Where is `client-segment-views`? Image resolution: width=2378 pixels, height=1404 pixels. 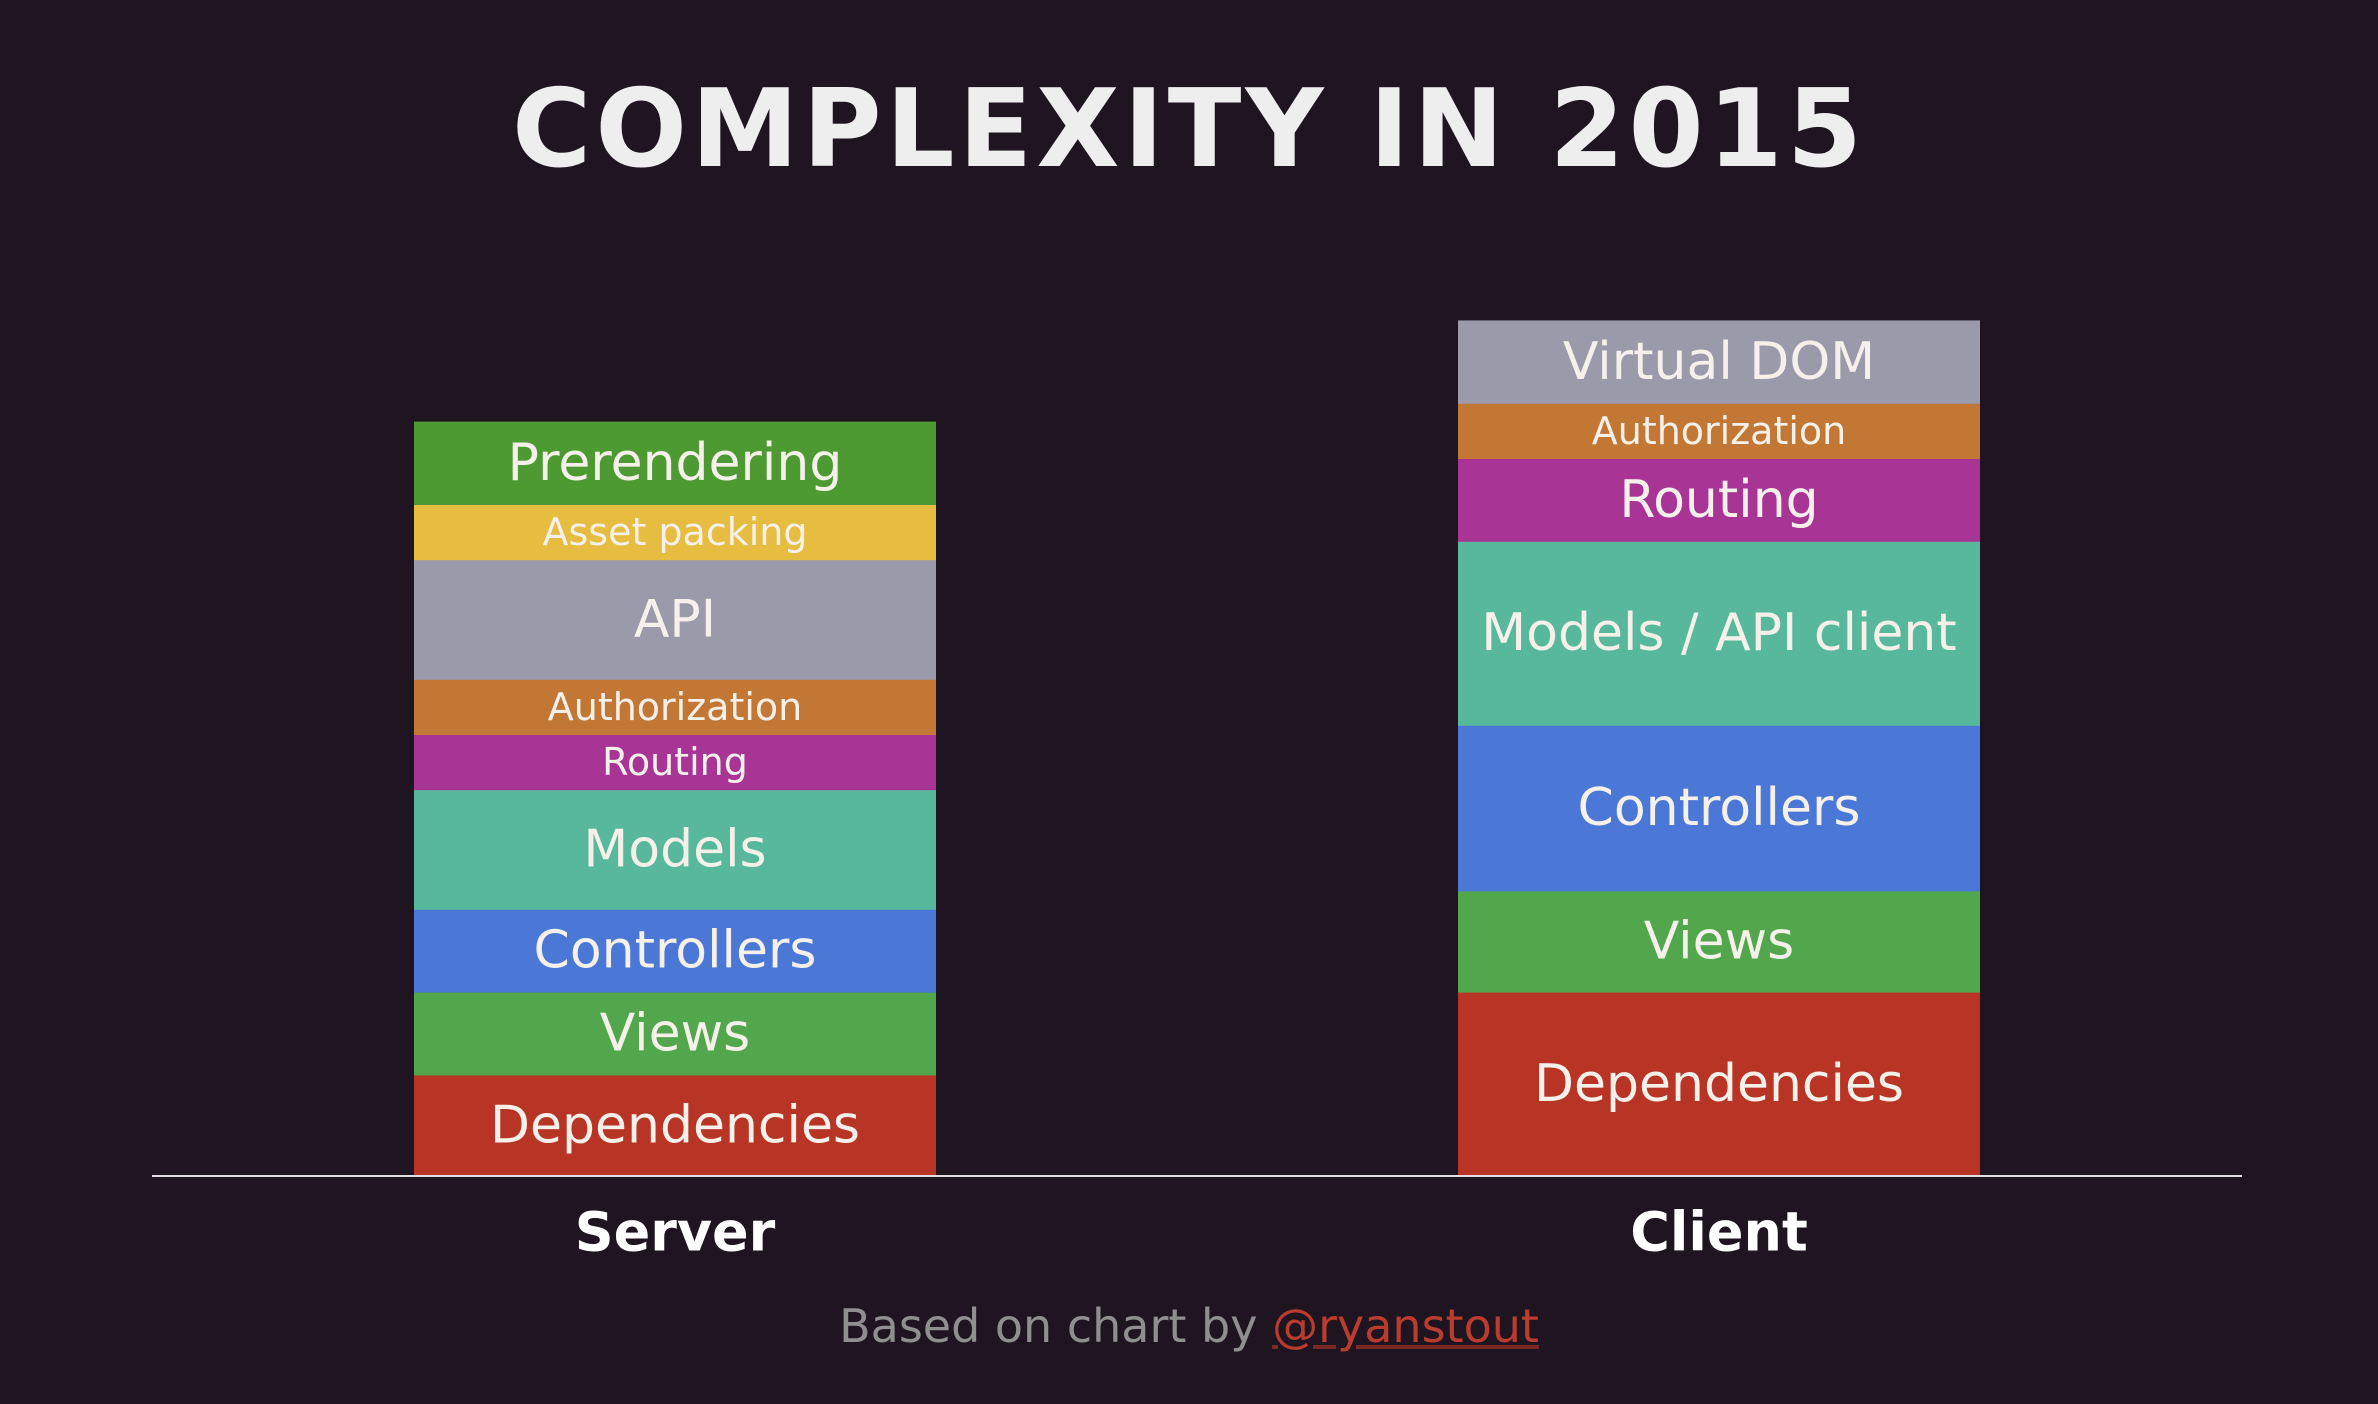 client-segment-views is located at coordinates (1719, 941).